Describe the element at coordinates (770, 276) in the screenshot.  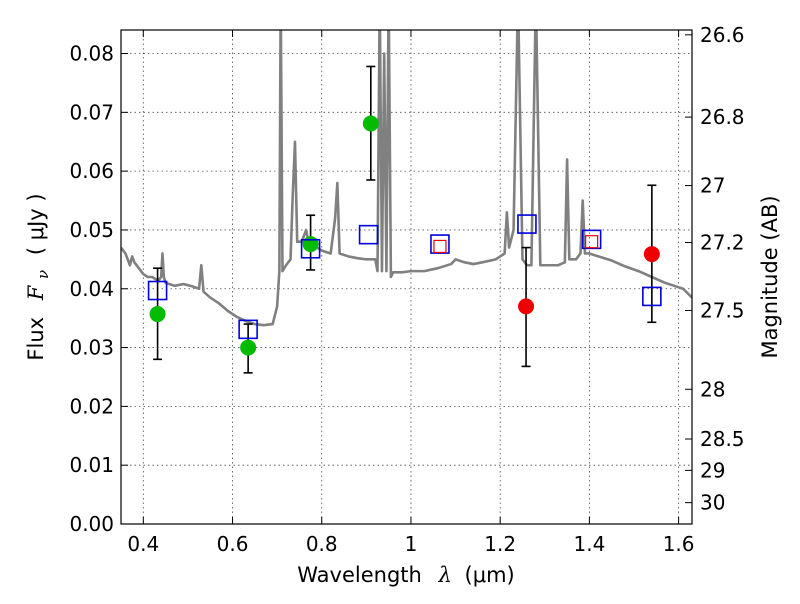
I see `y2-axis-label: Magnitude (AB)` at that location.